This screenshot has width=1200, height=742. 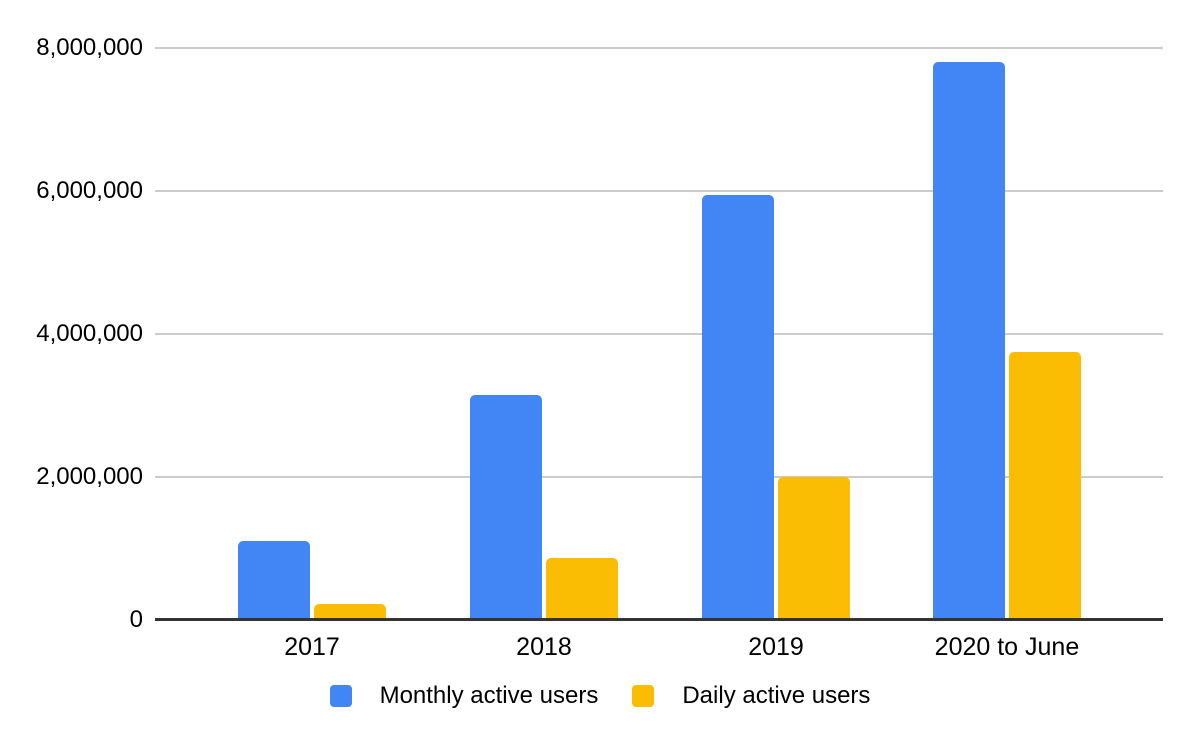 What do you see at coordinates (814, 548) in the screenshot?
I see `bar-daily-active-users-2019` at bounding box center [814, 548].